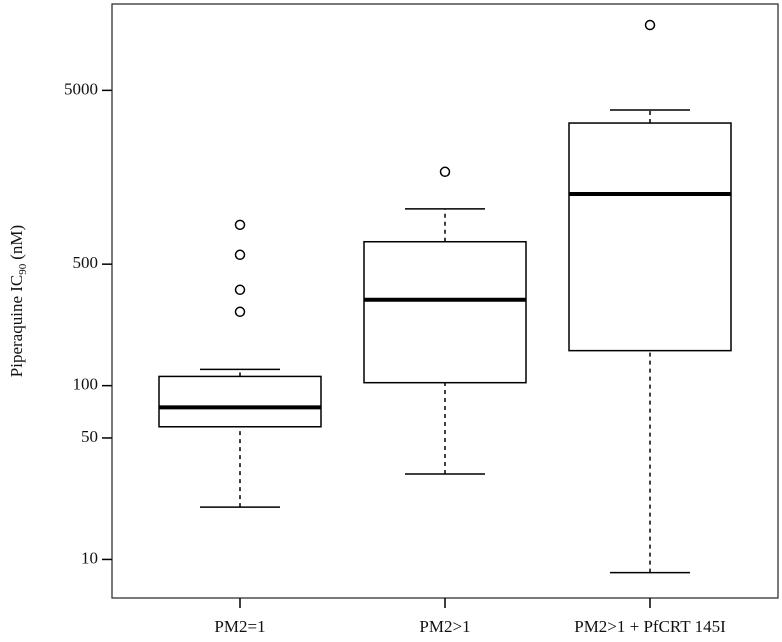 Image resolution: width=782 pixels, height=642 pixels. Describe the element at coordinates (89, 436) in the screenshot. I see `y-tick-label: 50` at that location.